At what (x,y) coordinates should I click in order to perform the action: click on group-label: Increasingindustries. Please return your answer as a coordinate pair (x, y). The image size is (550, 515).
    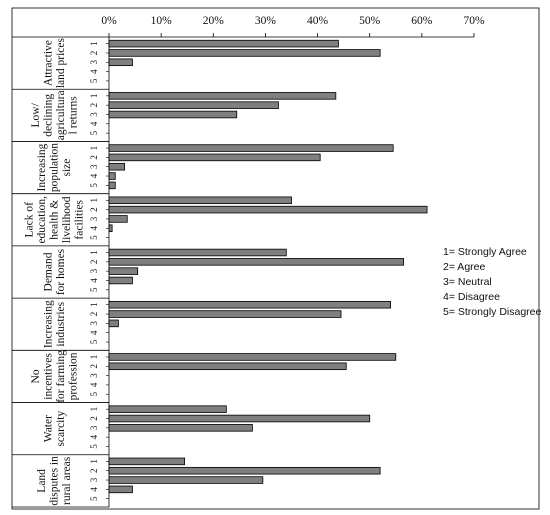
    Looking at the image, I should click on (54, 324).